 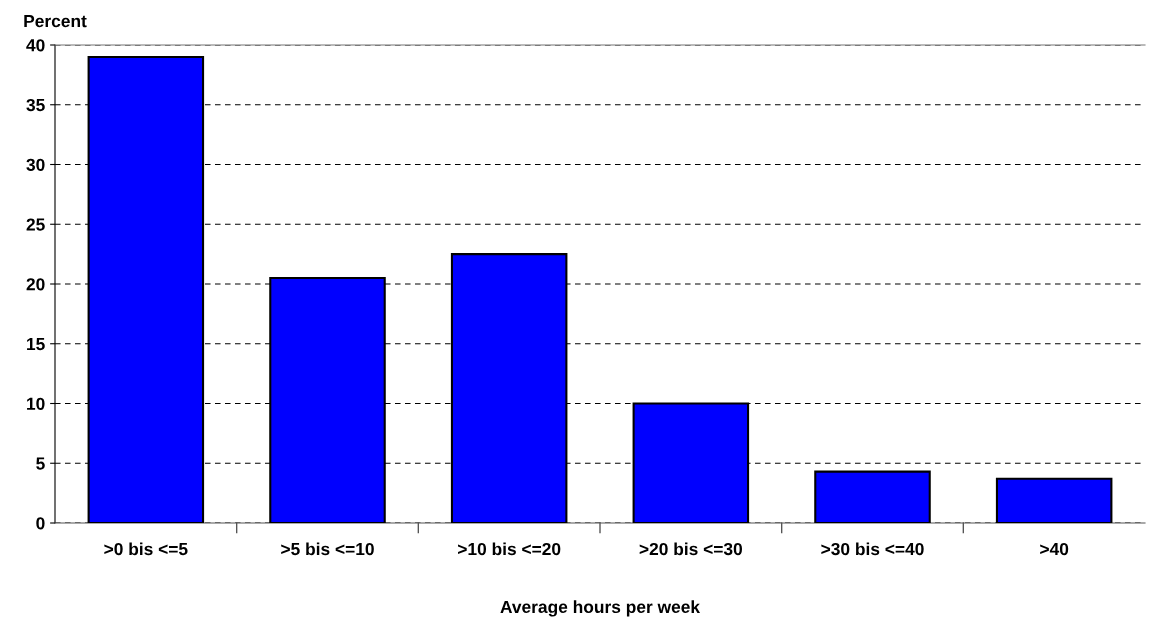 I want to click on x-tick-label: >10 bis <=20, so click(x=509, y=549).